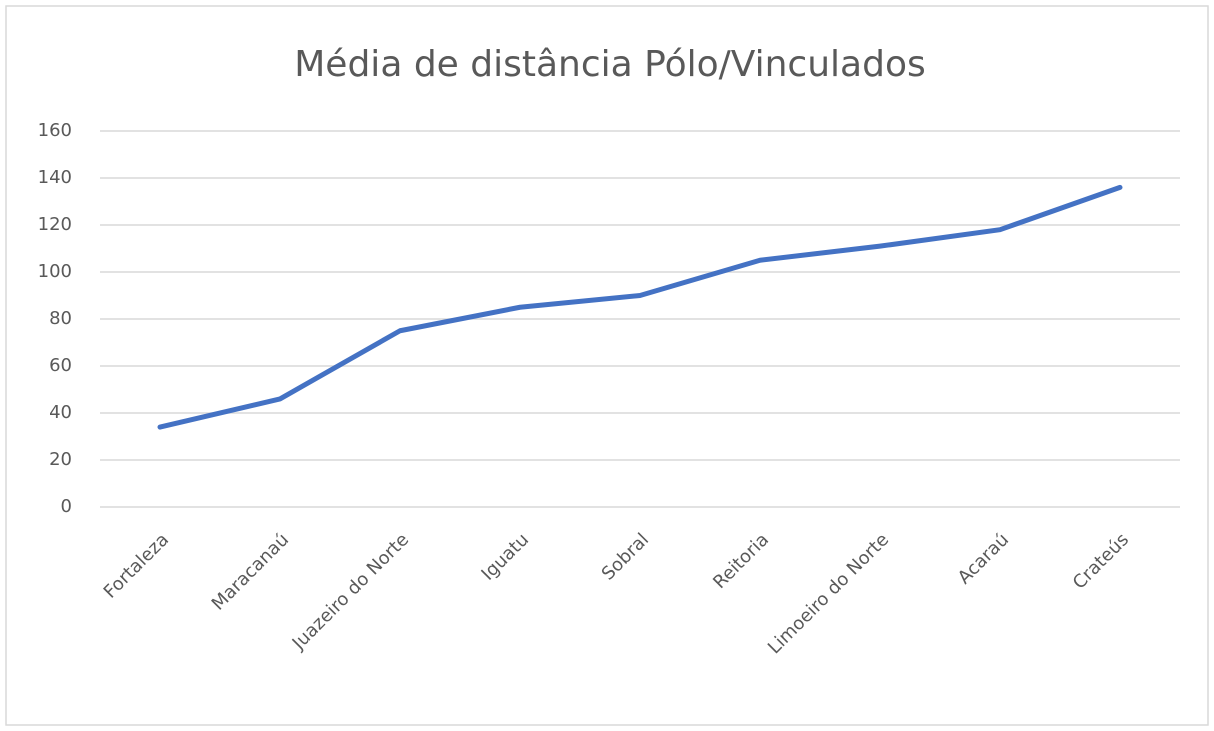 The width and height of the screenshot is (1214, 731). Describe the element at coordinates (55, 271) in the screenshot. I see `y-tick-label: 100` at that location.